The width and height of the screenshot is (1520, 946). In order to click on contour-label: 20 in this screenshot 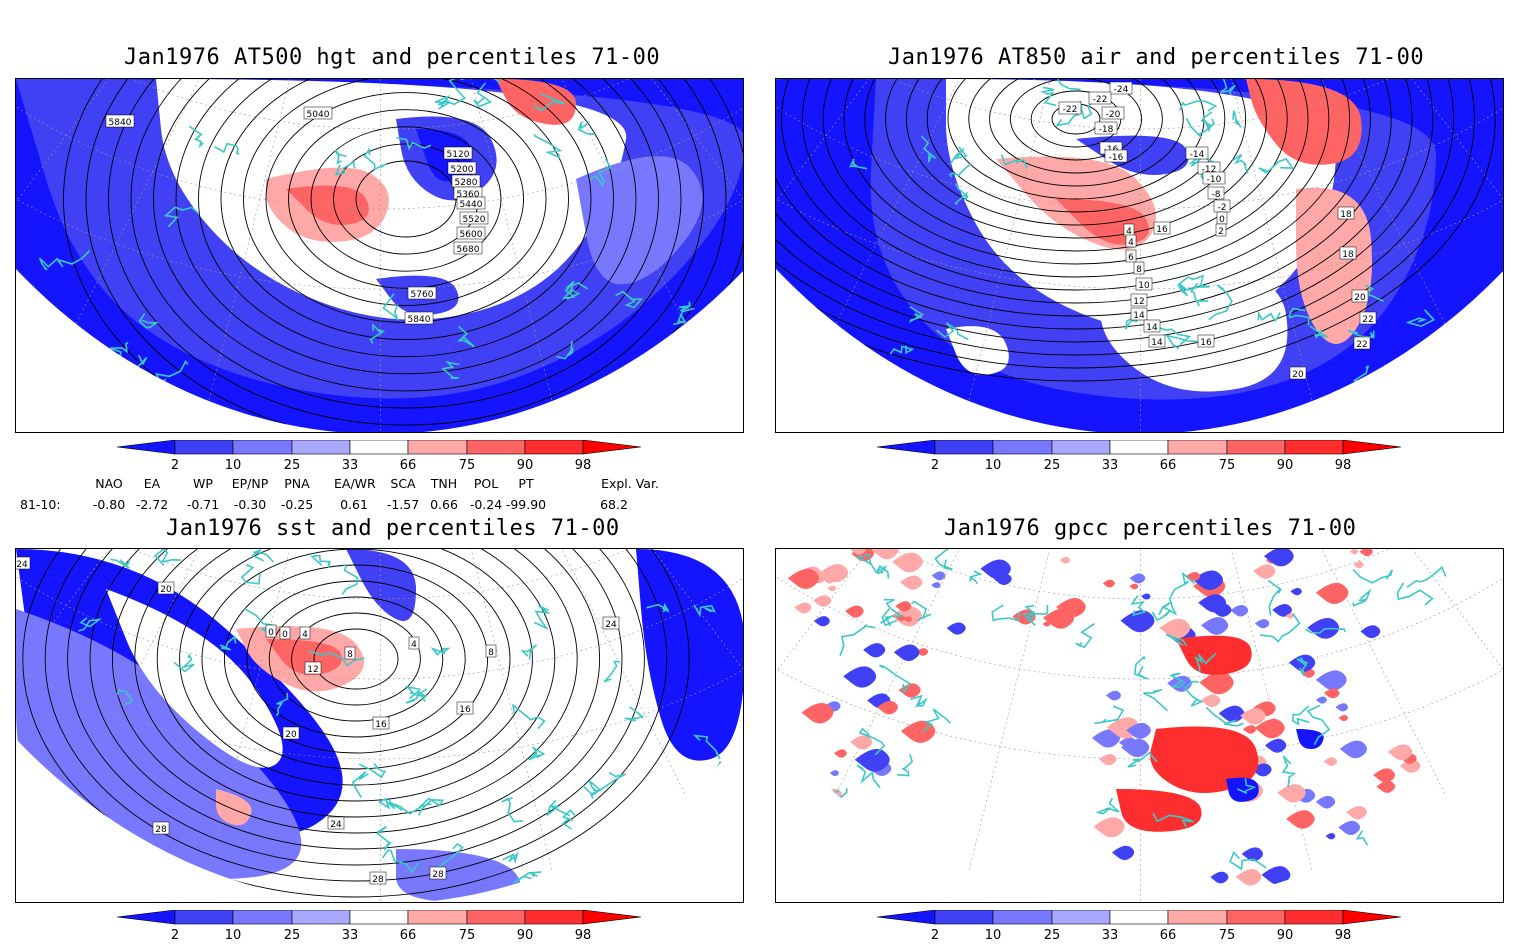, I will do `click(1298, 375)`.